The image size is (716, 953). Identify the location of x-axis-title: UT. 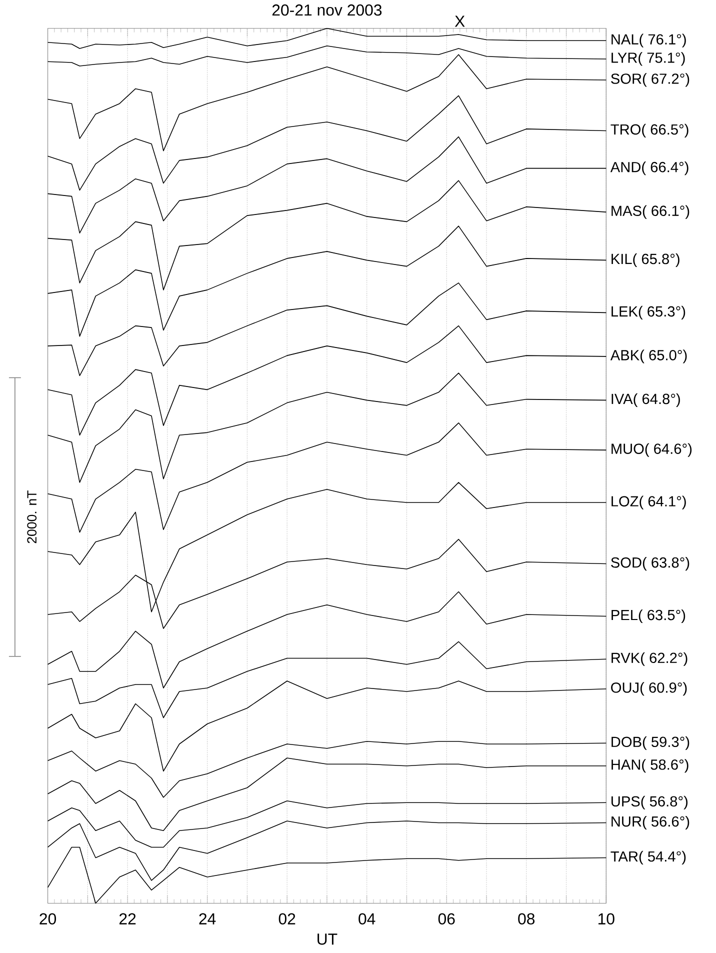
(328, 939).